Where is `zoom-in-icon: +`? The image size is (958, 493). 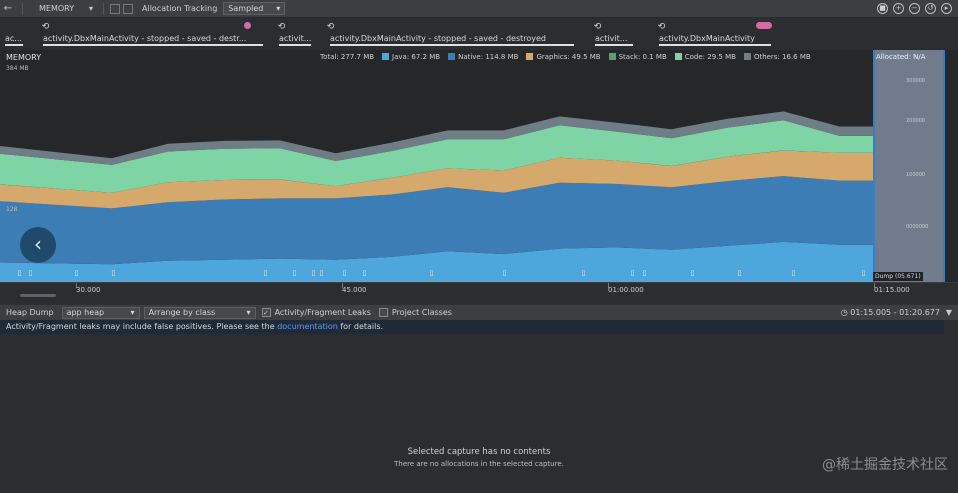 zoom-in-icon: + is located at coordinates (898, 8).